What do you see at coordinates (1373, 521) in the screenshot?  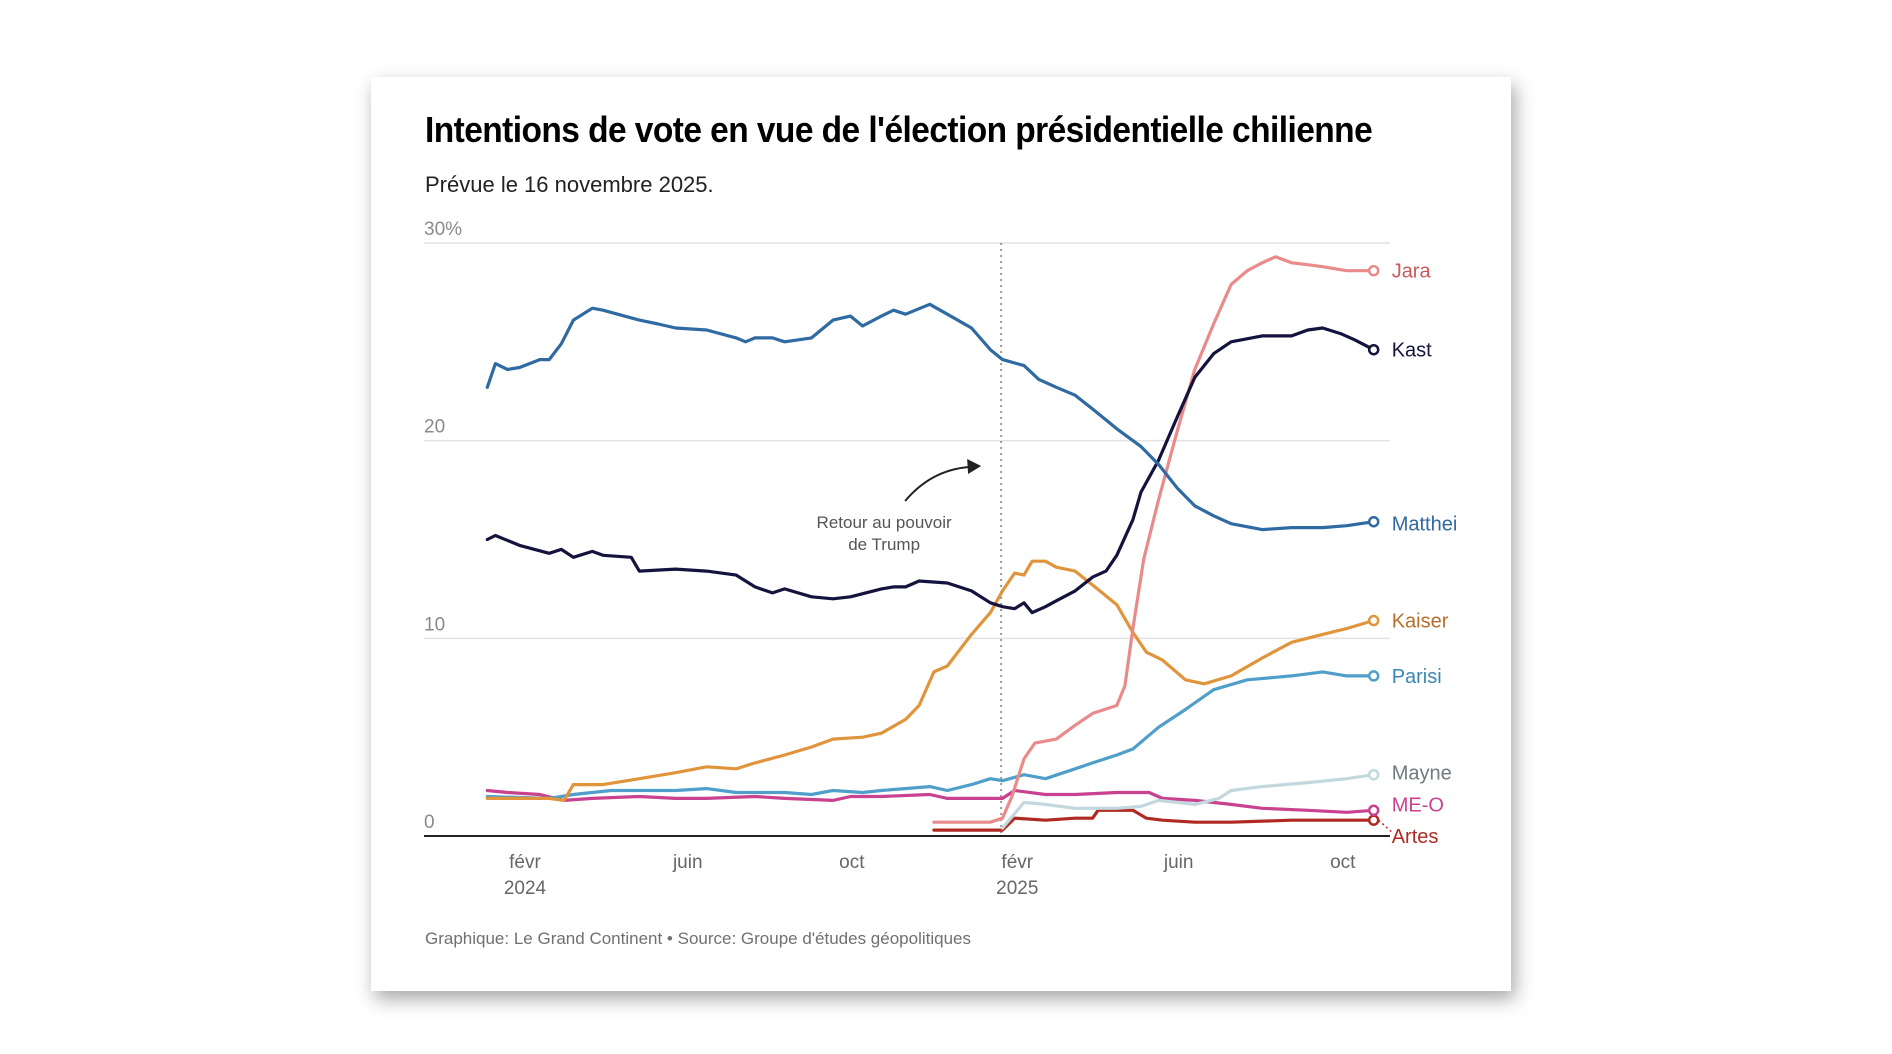 I see `series-end-marker-matthei` at bounding box center [1373, 521].